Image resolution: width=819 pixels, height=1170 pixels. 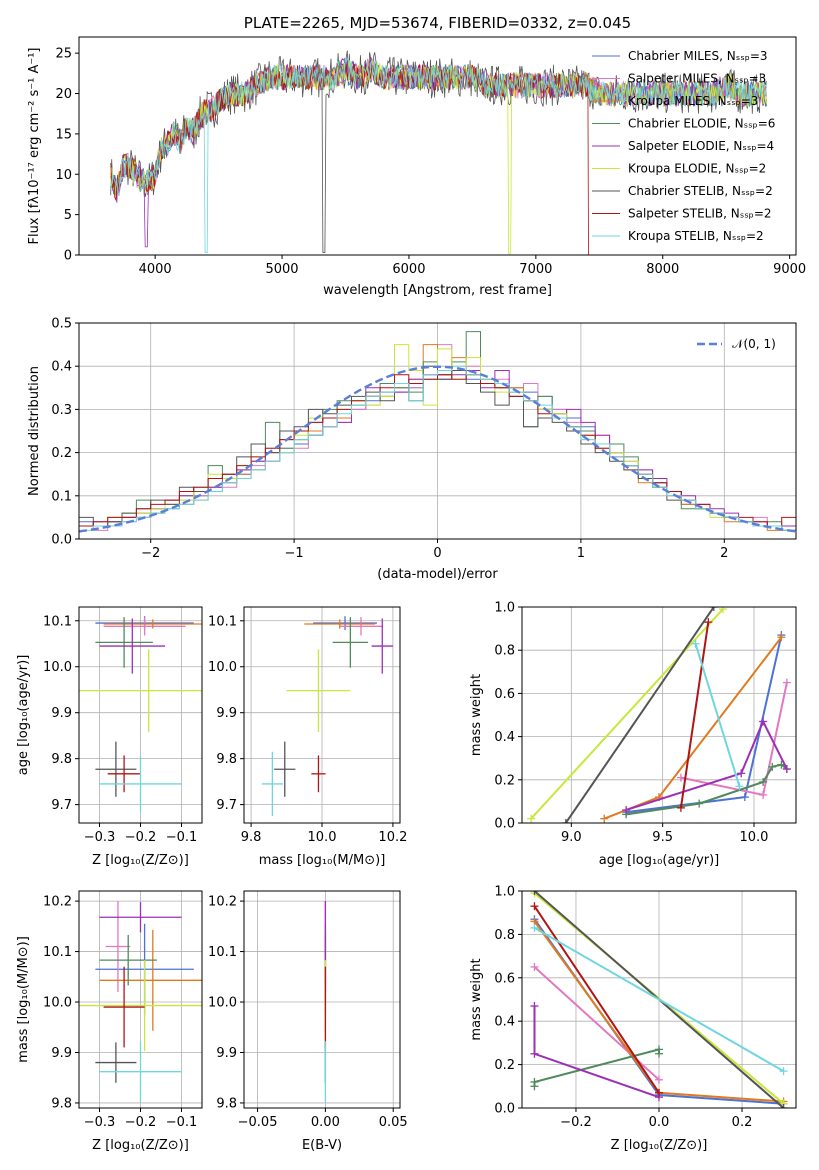 I want to click on x-tick-label: 5000, so click(x=281, y=269).